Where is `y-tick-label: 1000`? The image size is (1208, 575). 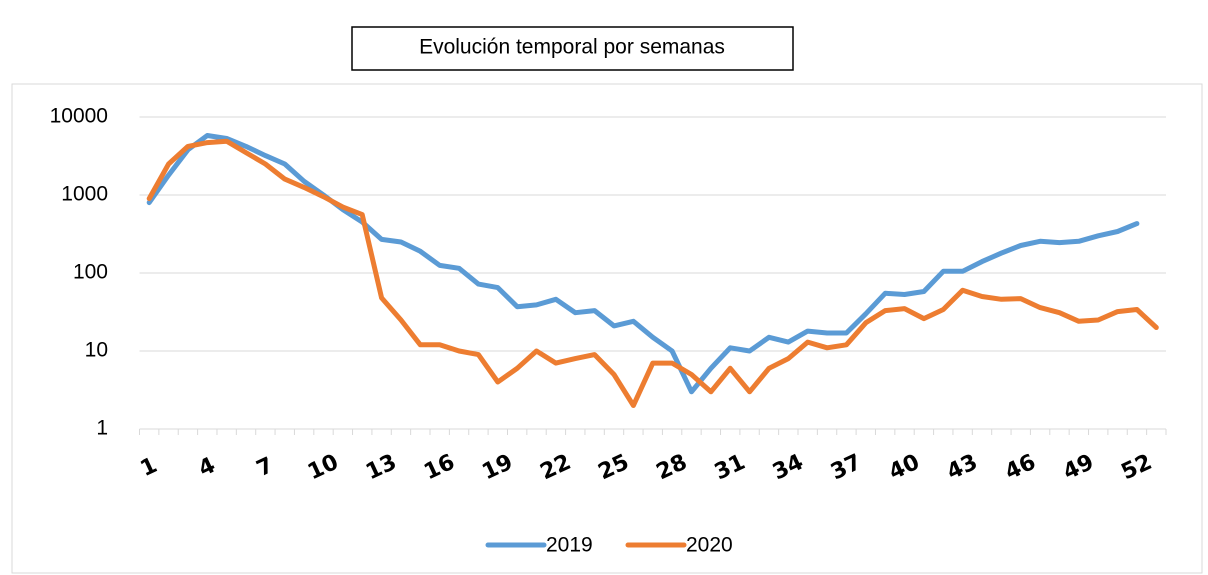
y-tick-label: 1000 is located at coordinates (84, 194).